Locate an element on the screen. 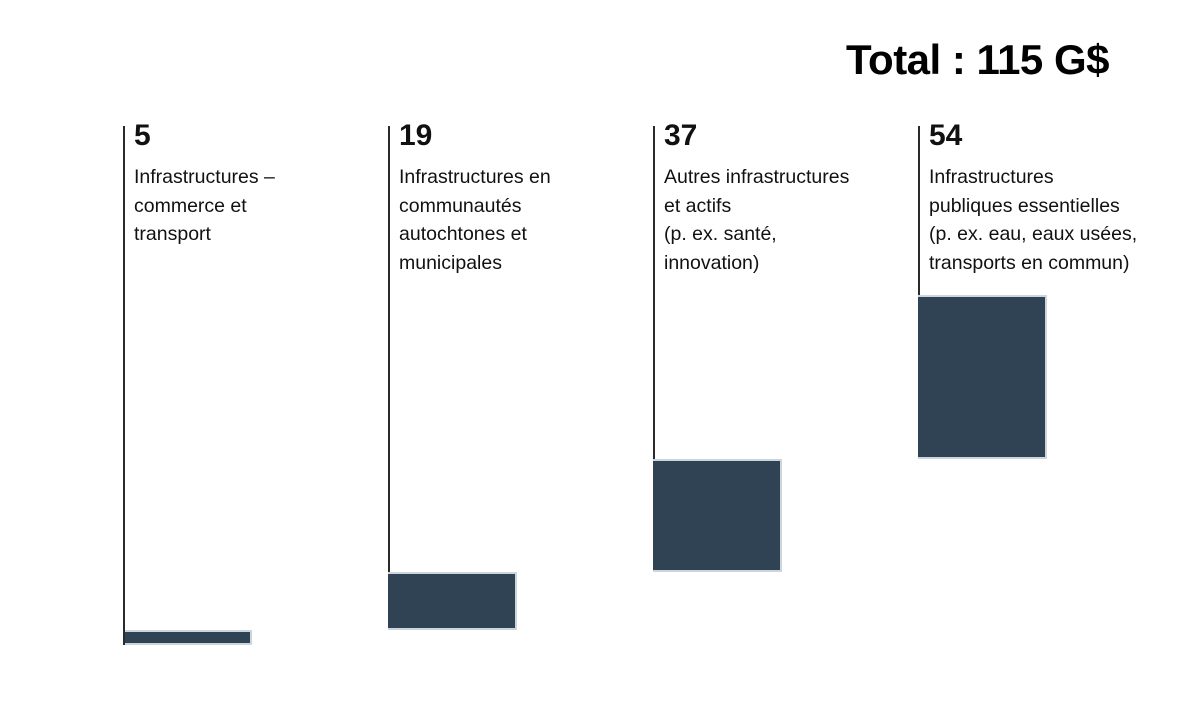 Image resolution: width=1200 pixels, height=704 pixels. value-label: 37 is located at coordinates (681, 135).